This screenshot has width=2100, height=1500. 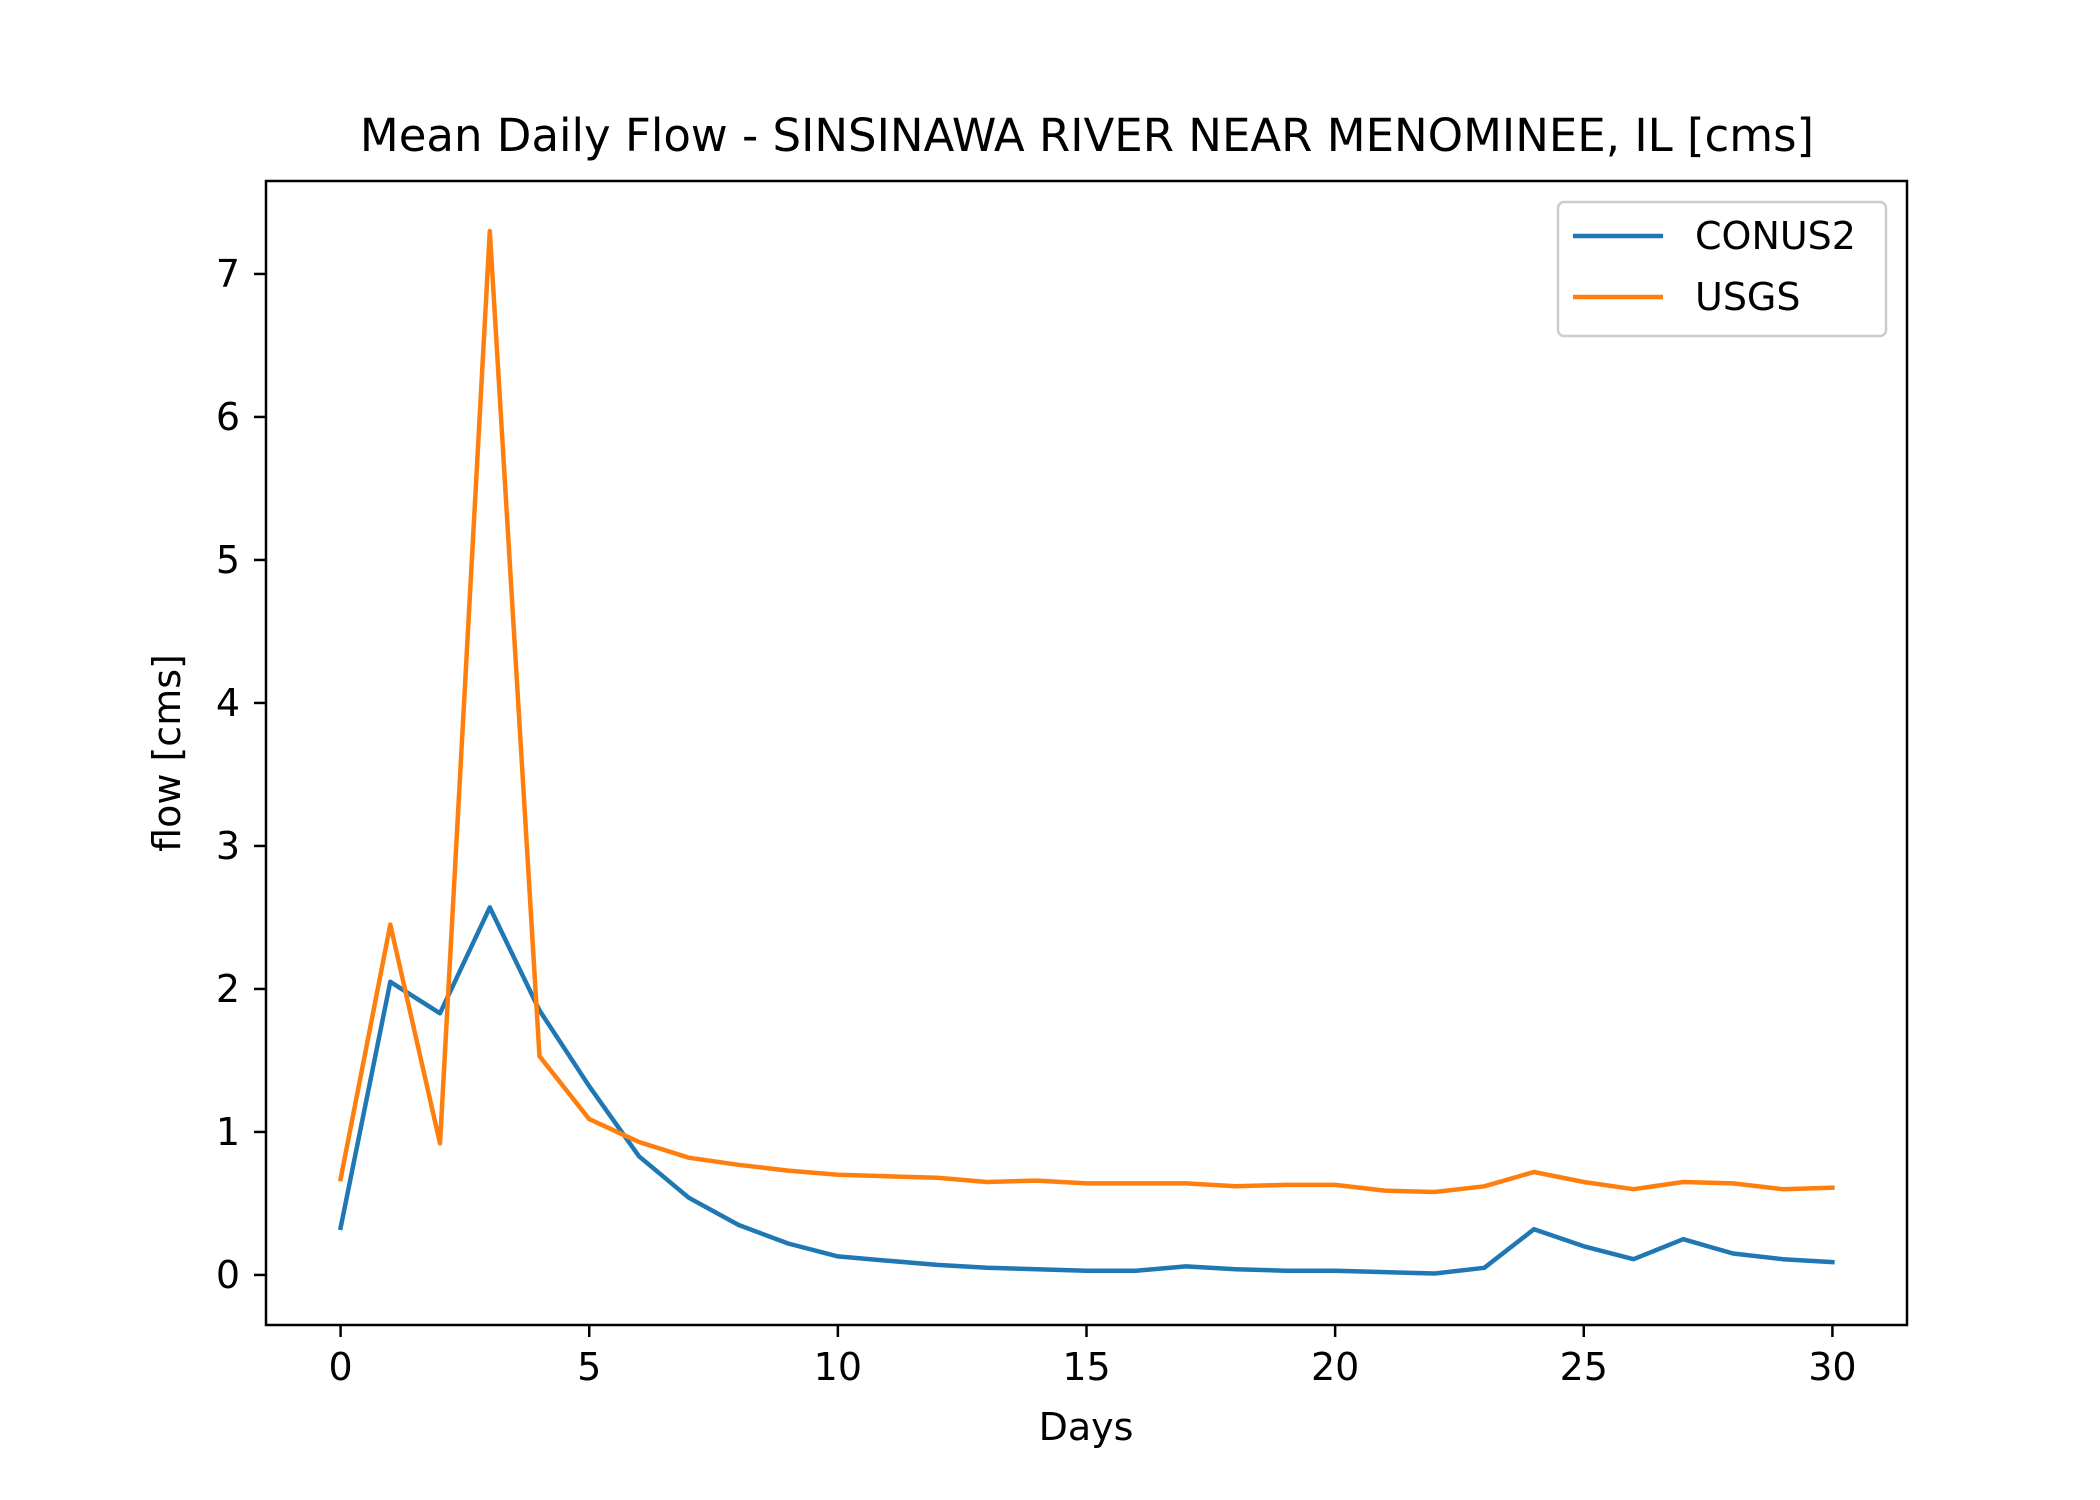 I want to click on x-tick-label: 10, so click(x=838, y=1367).